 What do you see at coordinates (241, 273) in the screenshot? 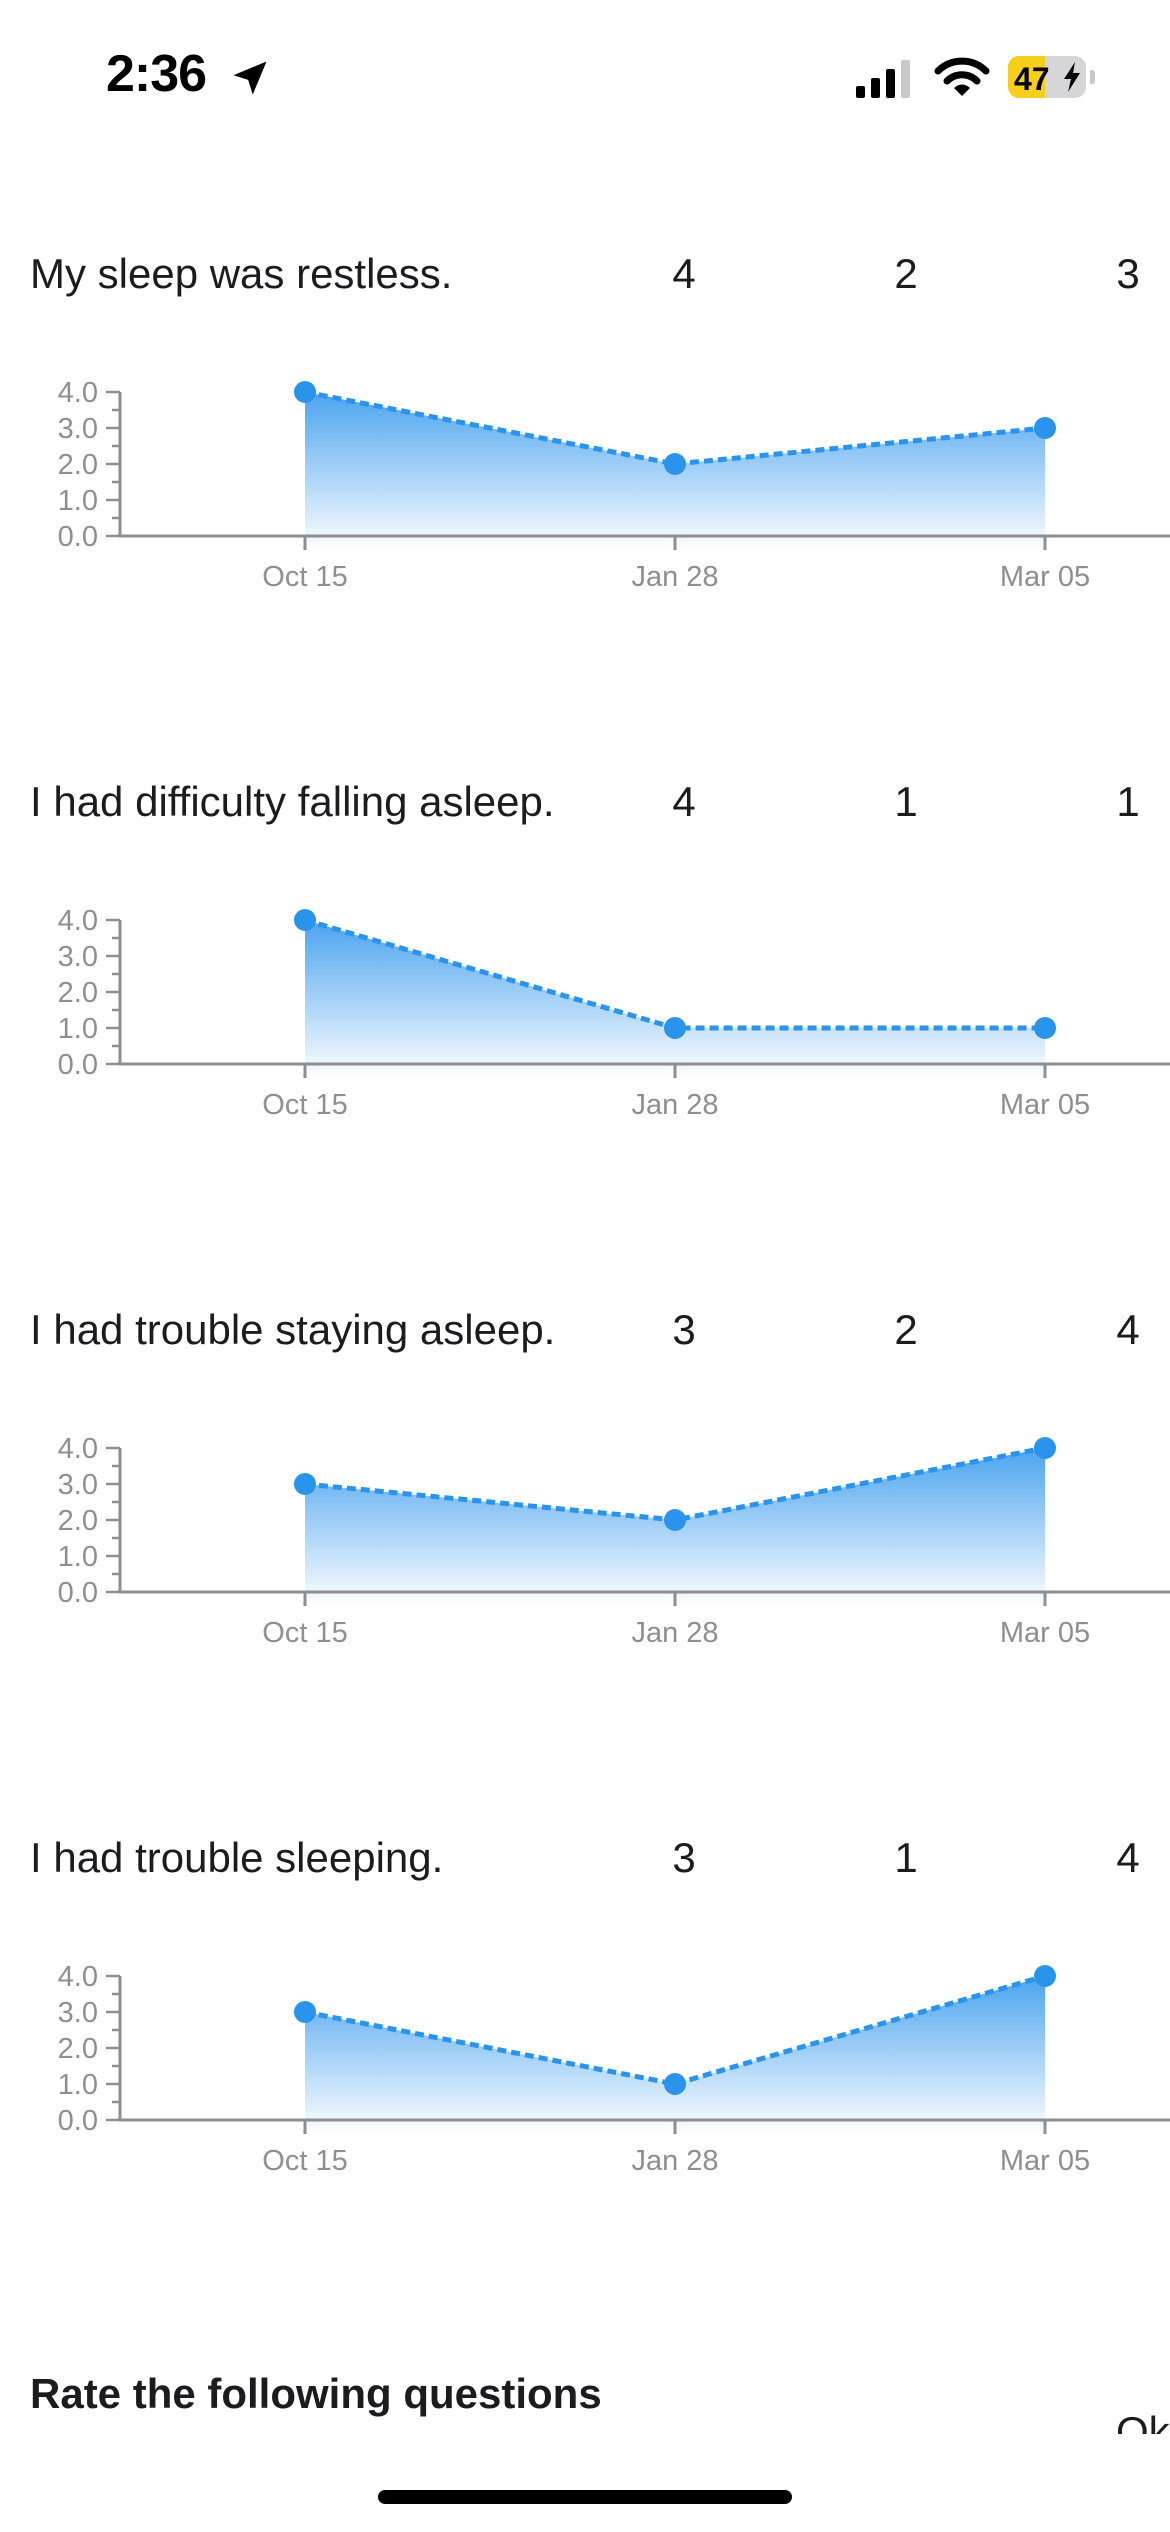
I see `question-text: My sleep was restless.` at bounding box center [241, 273].